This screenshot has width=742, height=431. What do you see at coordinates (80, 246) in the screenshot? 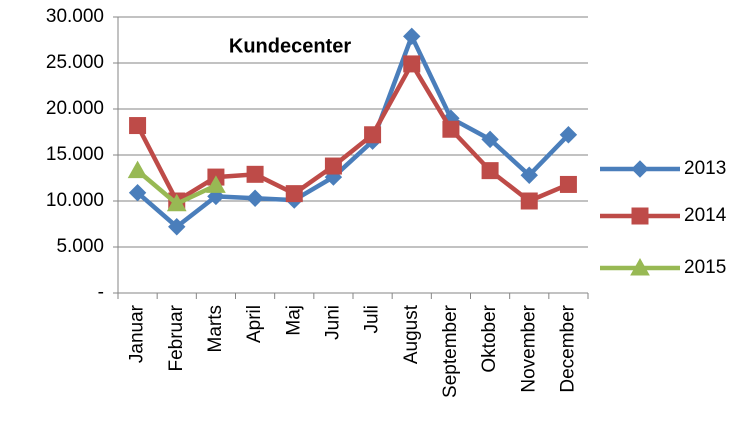
I see `y-tick-label: 5.000` at bounding box center [80, 246].